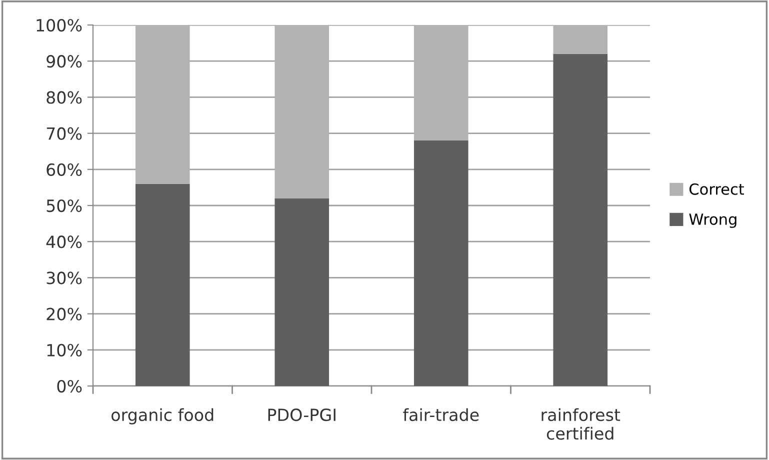  Describe the element at coordinates (64, 314) in the screenshot. I see `y-tick-label: 20%` at that location.